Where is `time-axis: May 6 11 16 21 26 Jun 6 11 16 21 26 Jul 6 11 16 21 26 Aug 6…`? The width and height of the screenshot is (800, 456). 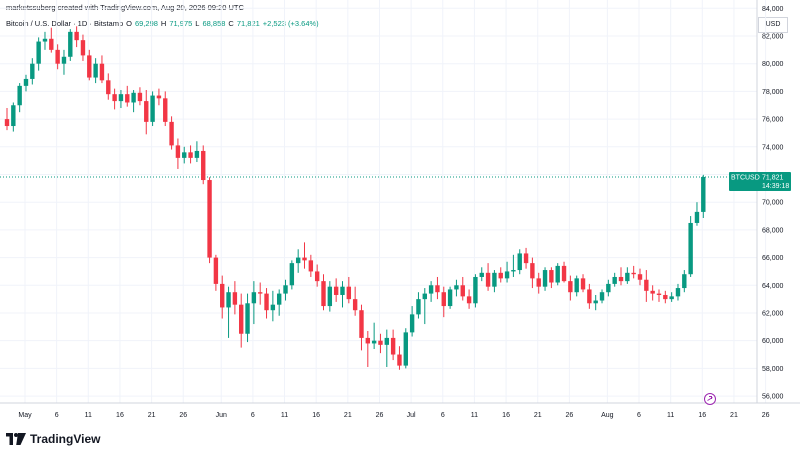 time-axis: May 6 11 16 21 26 Jun 6 11 16 21 26 Jul 6 11 16 21 26 Aug 6… is located at coordinates (393, 415).